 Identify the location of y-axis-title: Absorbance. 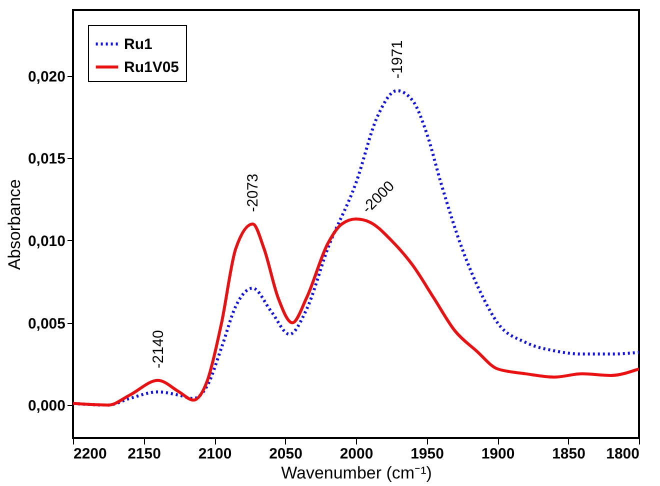
(14, 224).